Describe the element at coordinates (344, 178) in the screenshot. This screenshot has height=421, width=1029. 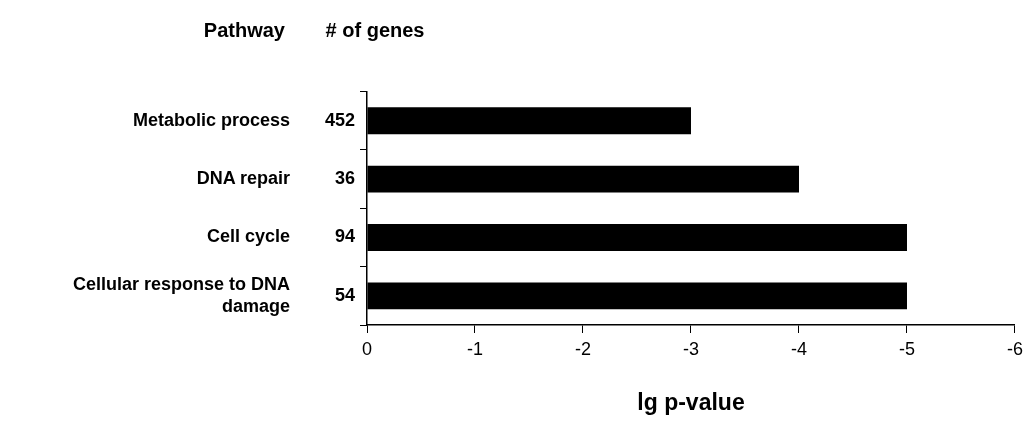
I see `text: 36` at that location.